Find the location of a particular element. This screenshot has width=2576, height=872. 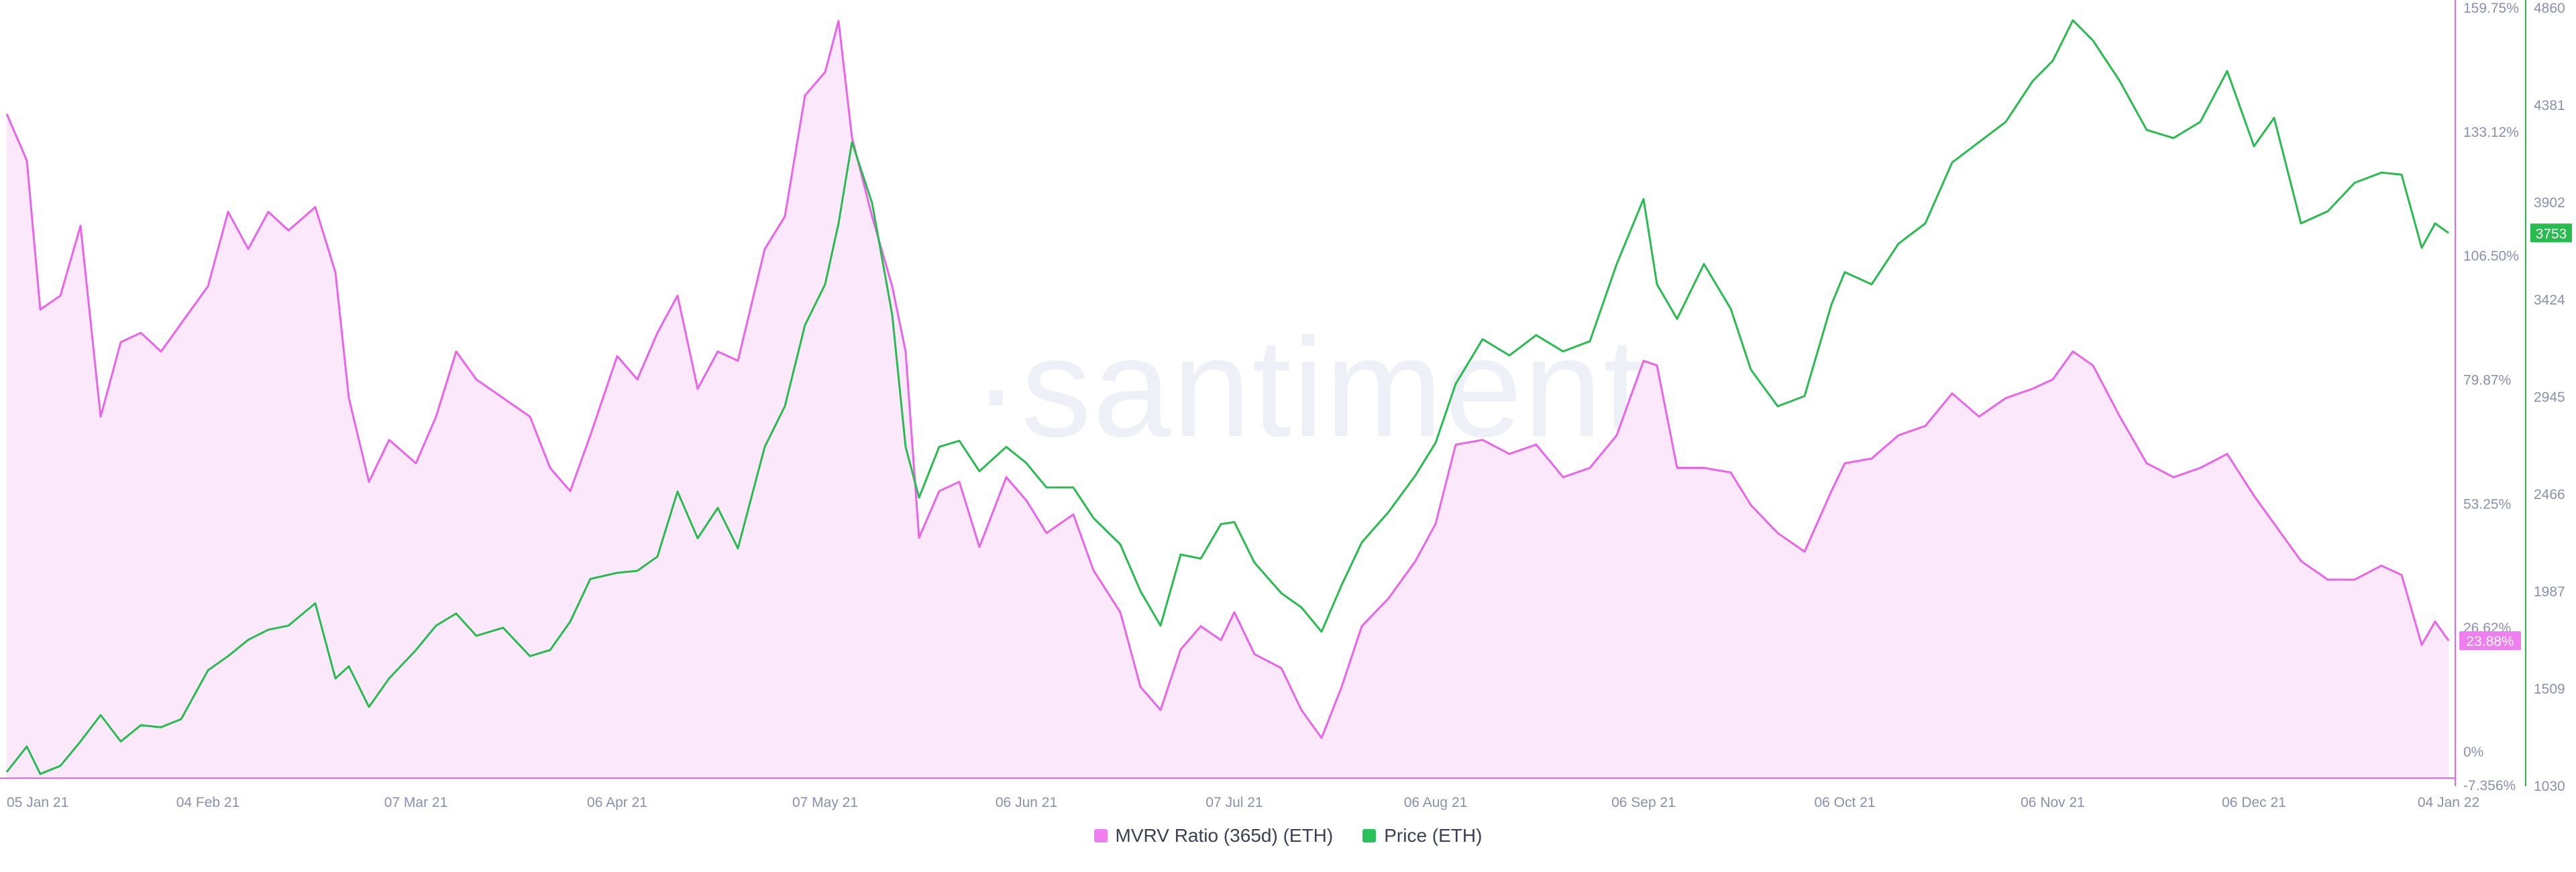

price-tick-label: 1987 is located at coordinates (2549, 592).